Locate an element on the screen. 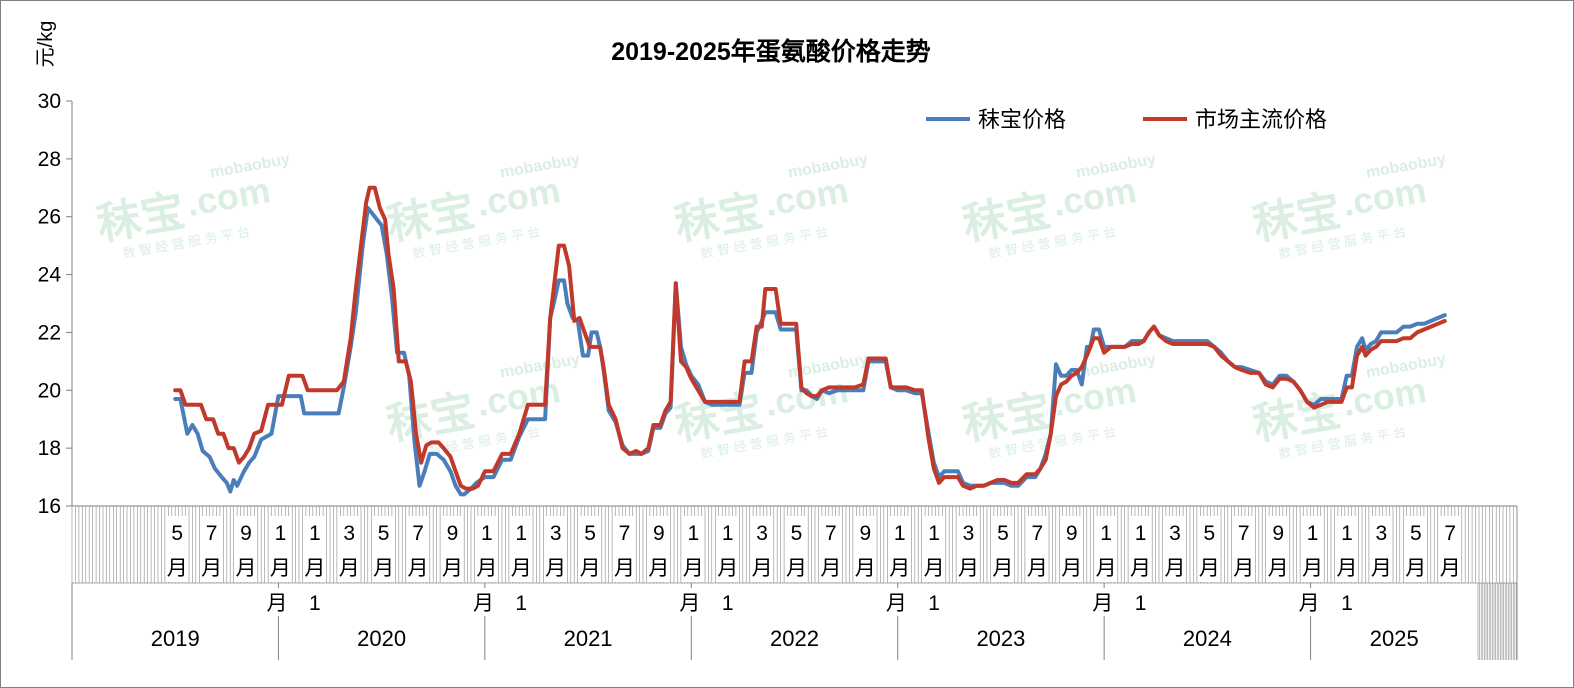 This screenshot has height=688, width=1574. y-tick-label: 18 is located at coordinates (49, 448).